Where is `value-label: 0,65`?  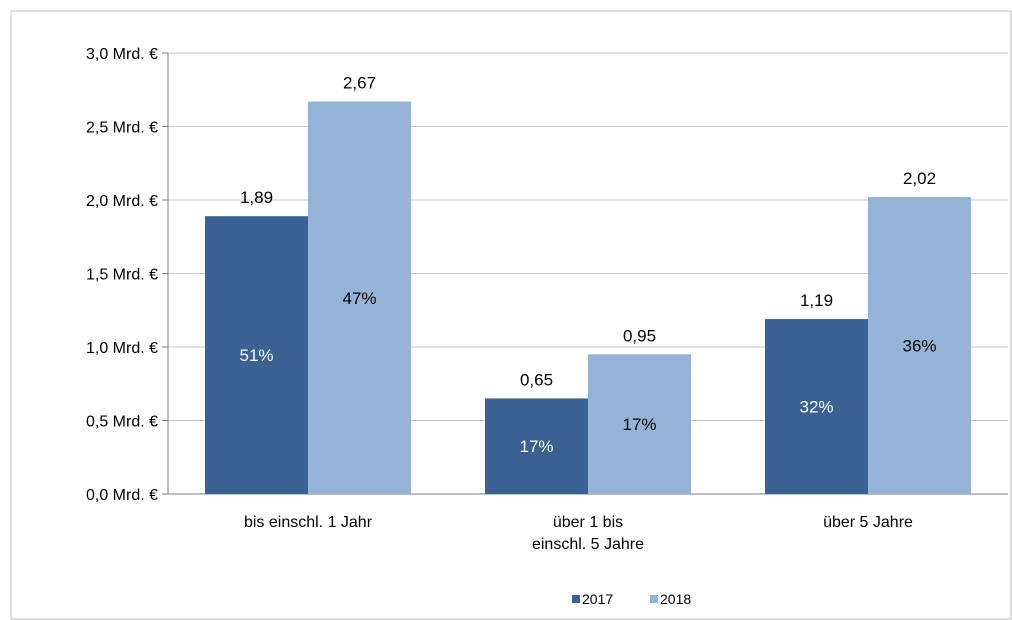 value-label: 0,65 is located at coordinates (536, 379).